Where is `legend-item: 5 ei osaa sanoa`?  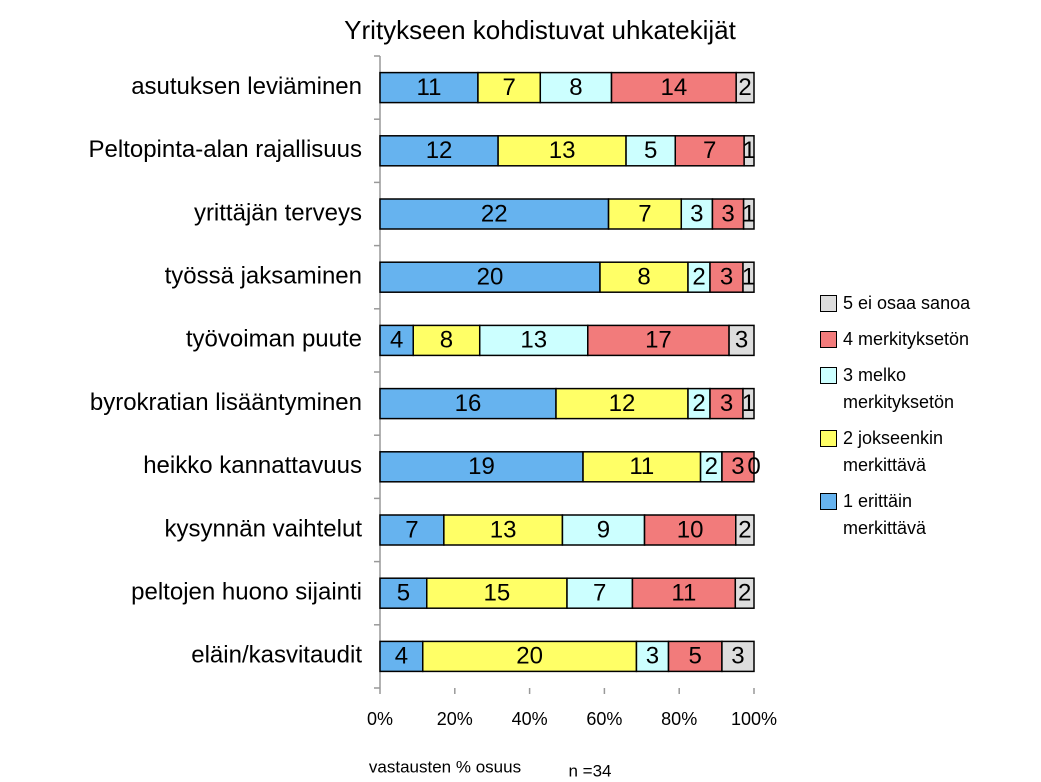
legend-item: 5 ei osaa sanoa is located at coordinates (915, 303).